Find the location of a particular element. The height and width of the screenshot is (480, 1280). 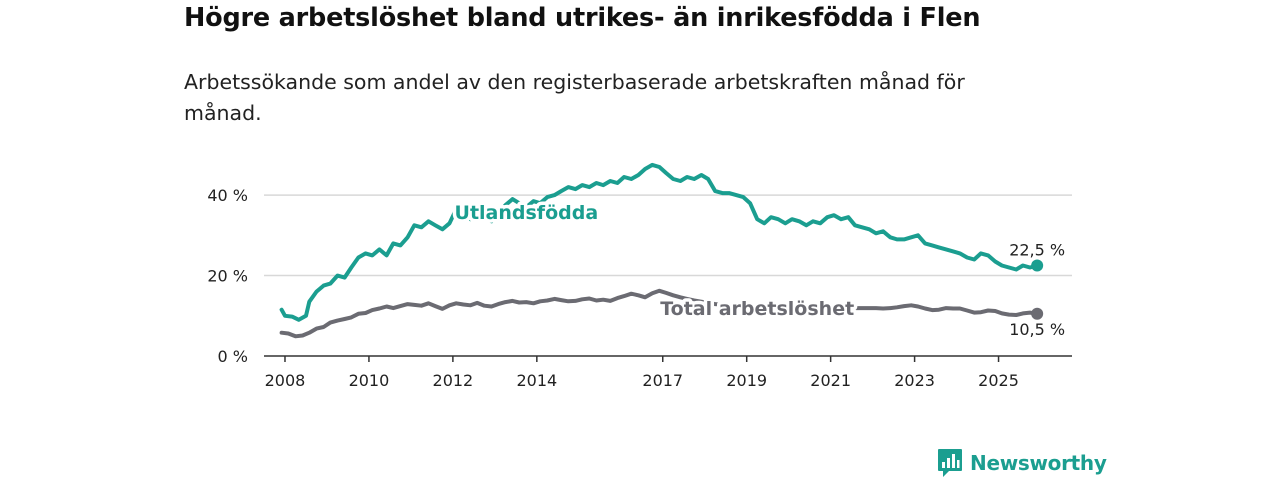

newsworthy-logo: Newsworthy is located at coordinates (1022, 463).